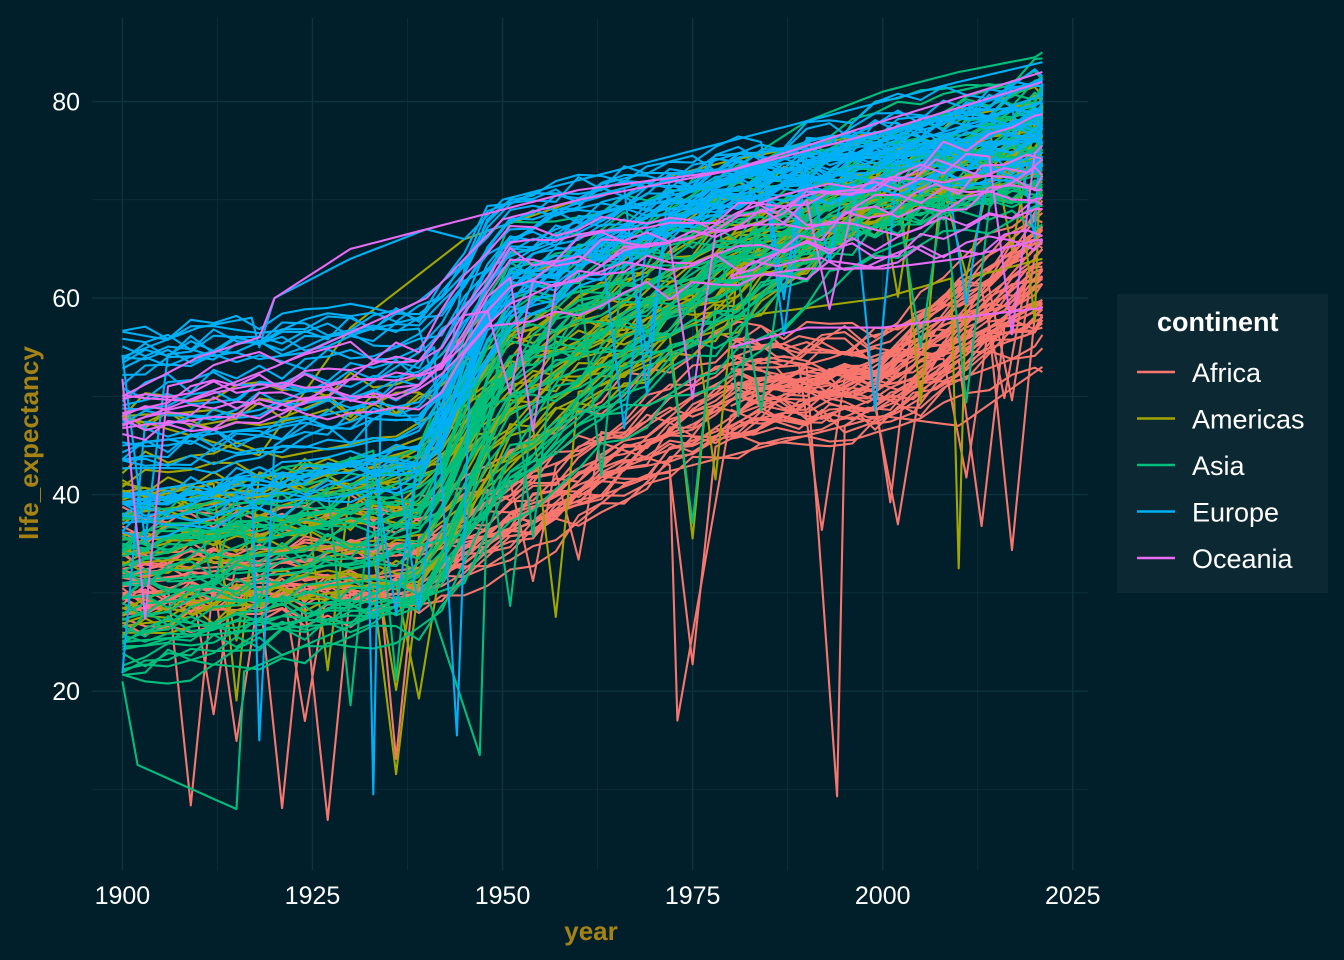 Image resolution: width=1344 pixels, height=960 pixels. What do you see at coordinates (598, 896) in the screenshot?
I see `x-axis-ticks: 1900 1925 1950 1975 2000 2025` at bounding box center [598, 896].